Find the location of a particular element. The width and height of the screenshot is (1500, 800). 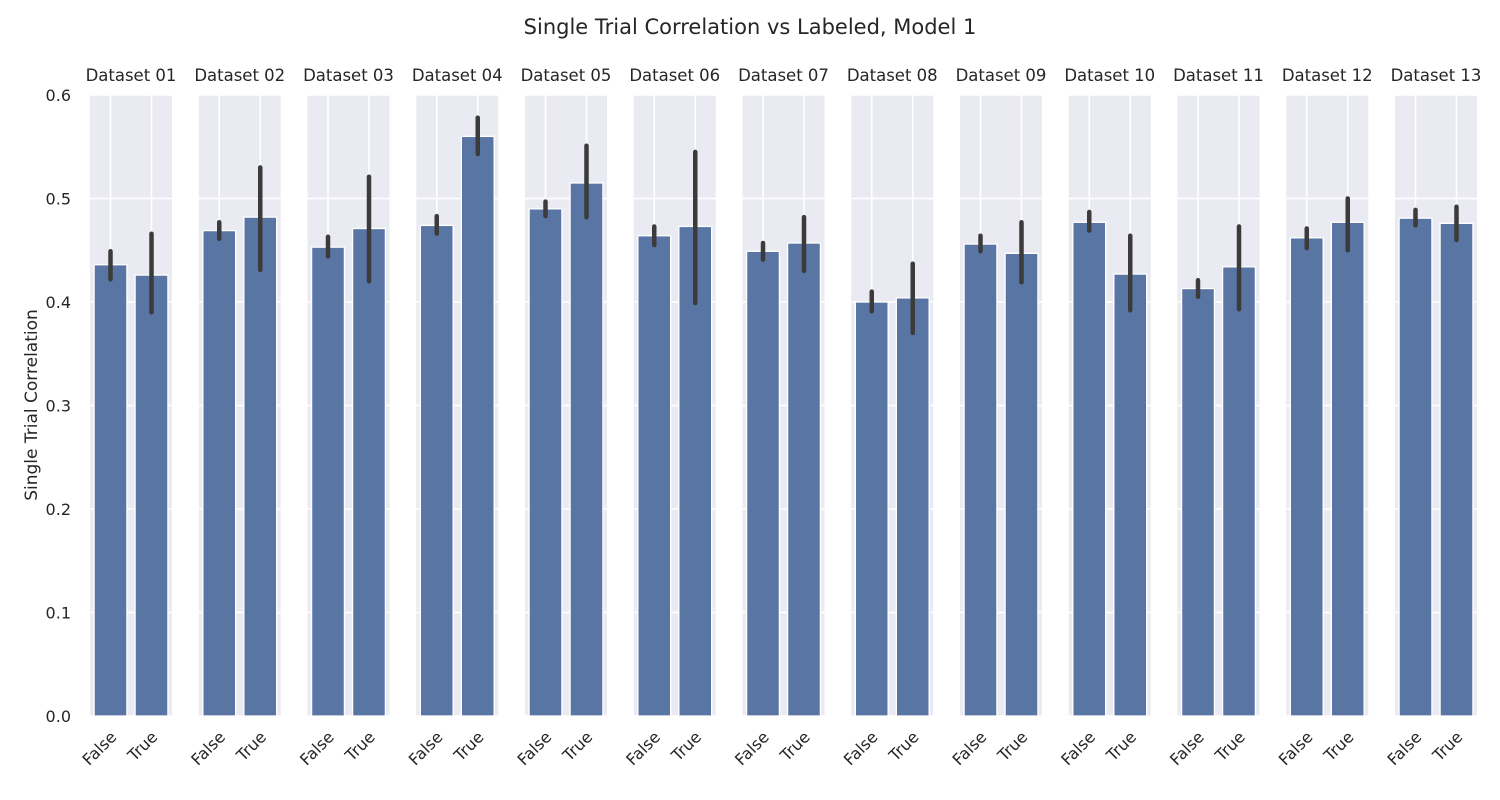

panel-title: Dataset 03 is located at coordinates (348, 75).